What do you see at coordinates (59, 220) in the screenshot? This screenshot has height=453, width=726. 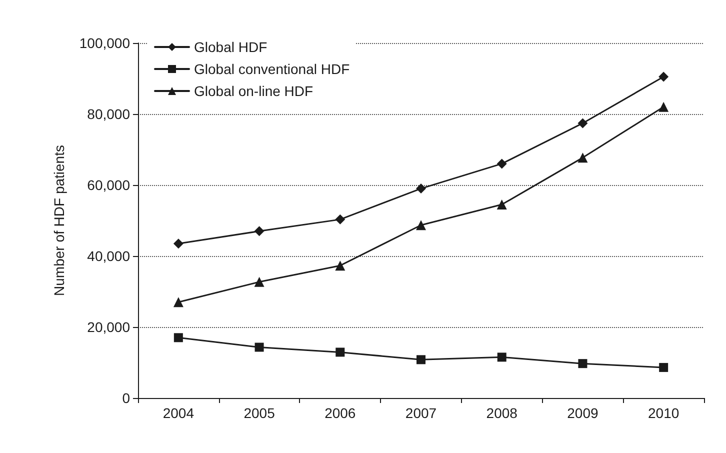 I see `y-axis-title: Number of HDF patients` at bounding box center [59, 220].